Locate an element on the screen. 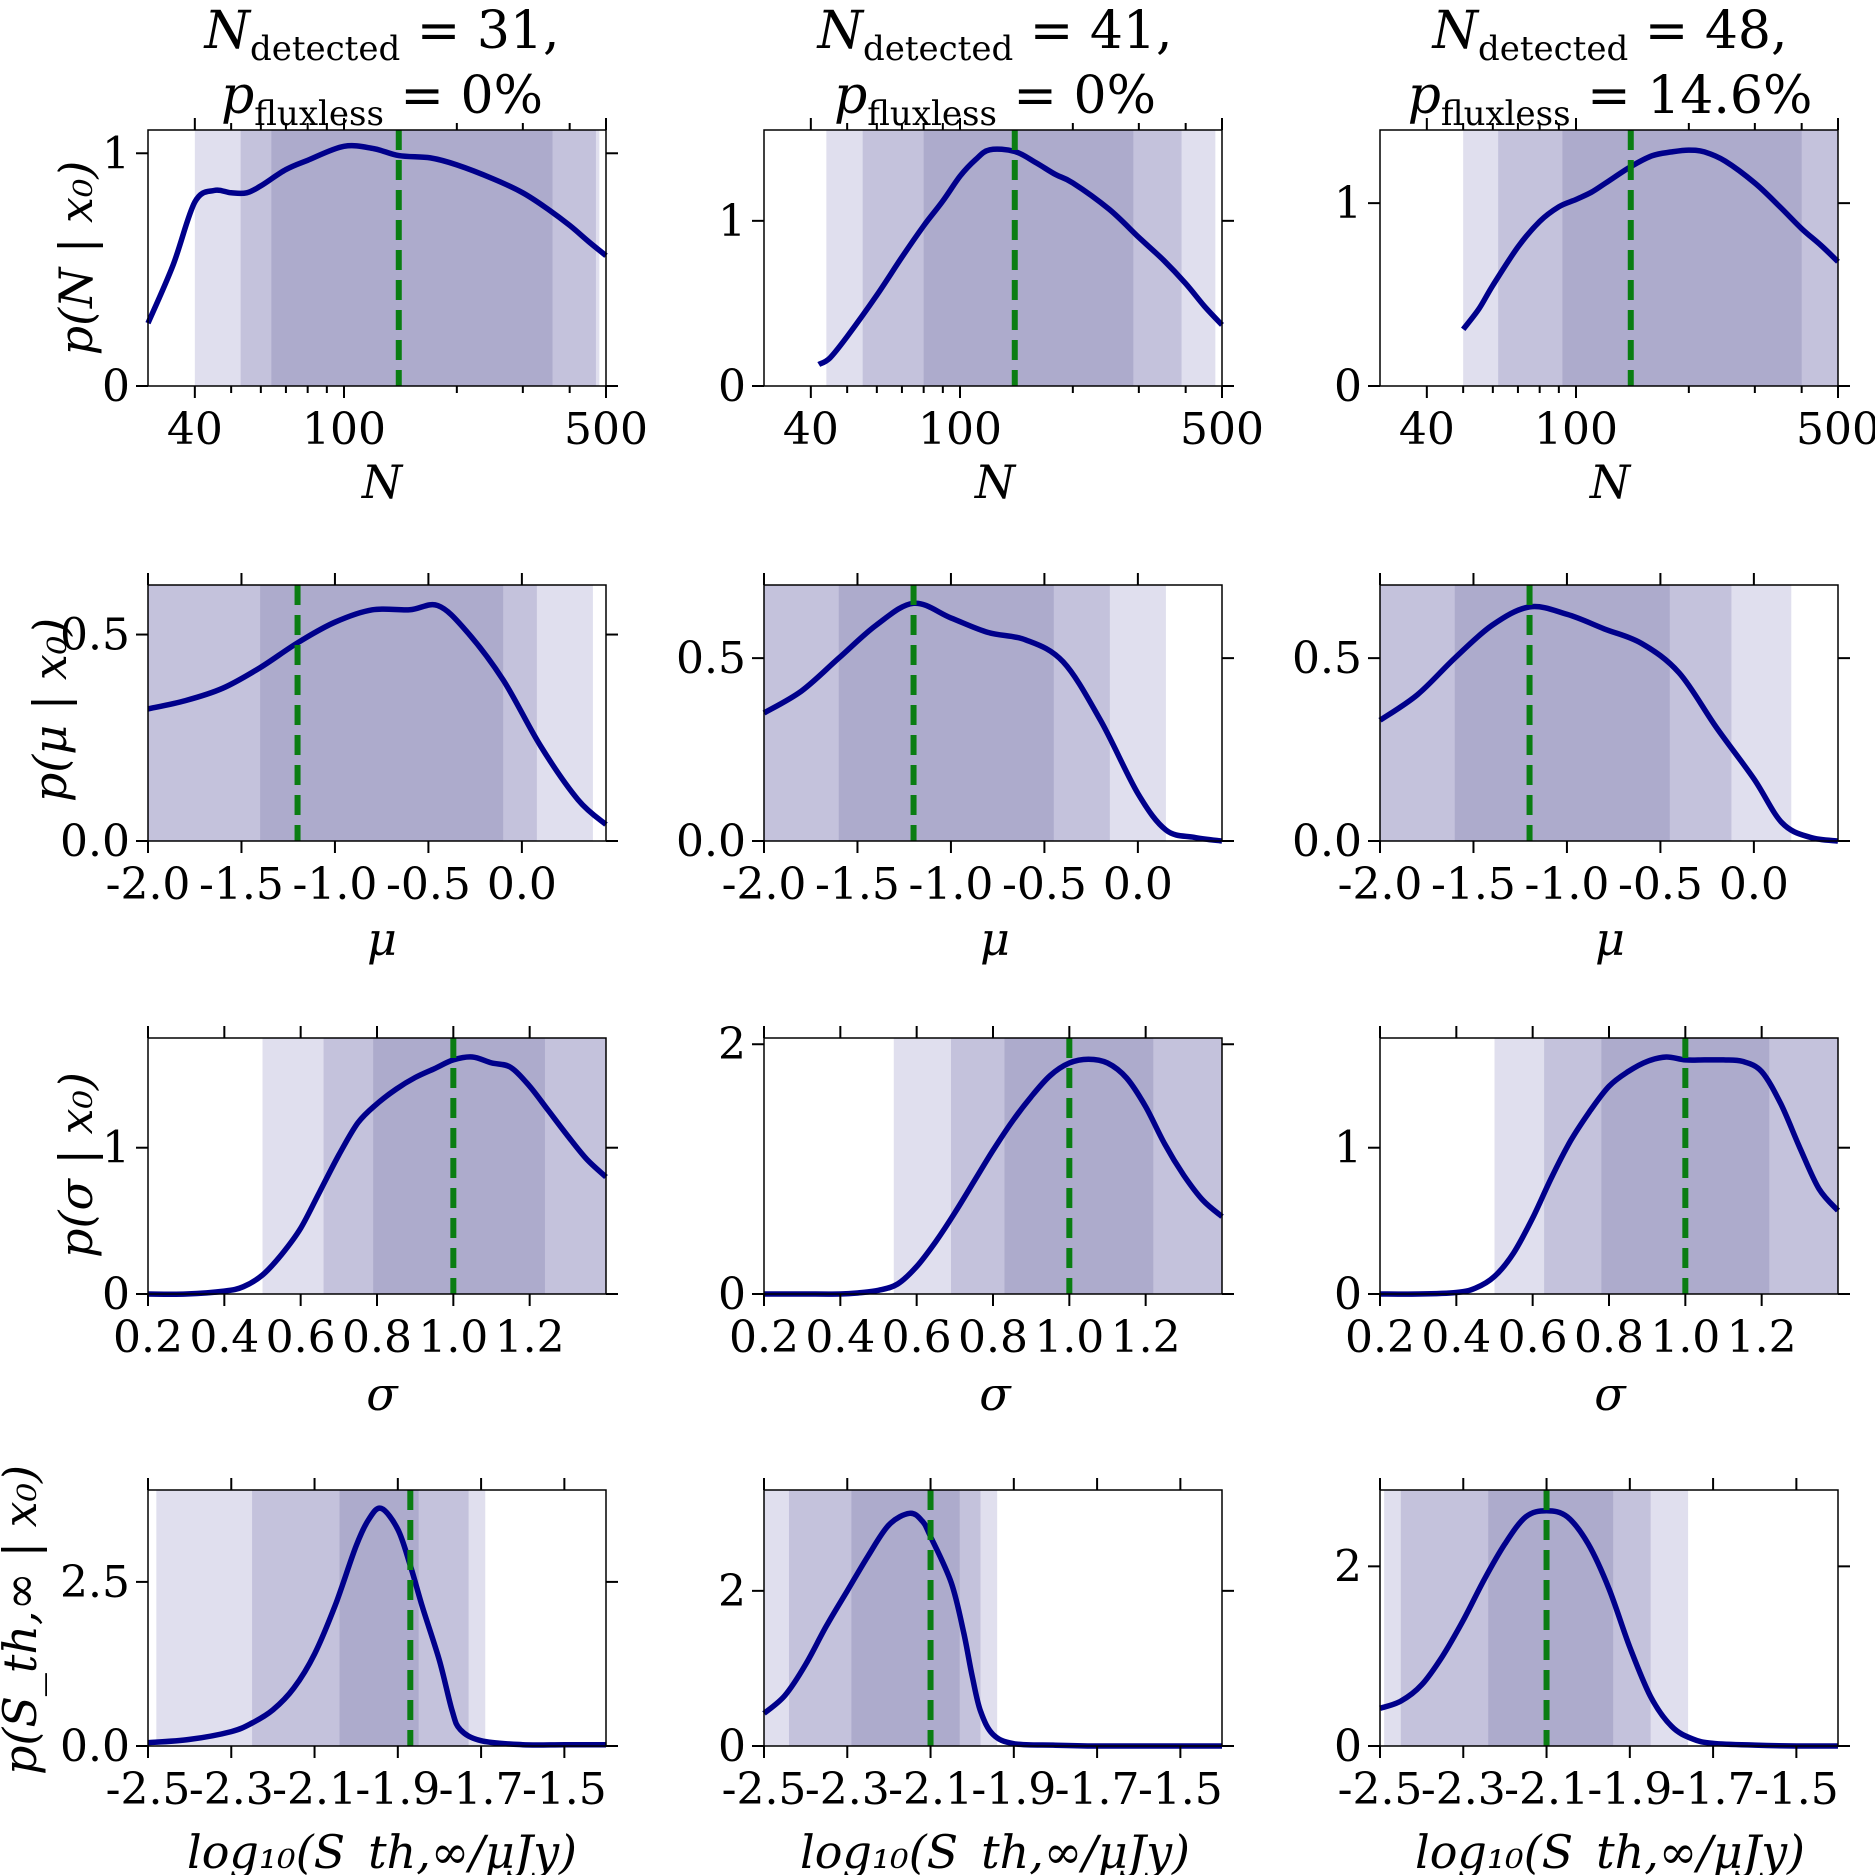 The height and width of the screenshot is (1875, 1875). x-tick-label: 0.8 is located at coordinates (993, 1337).